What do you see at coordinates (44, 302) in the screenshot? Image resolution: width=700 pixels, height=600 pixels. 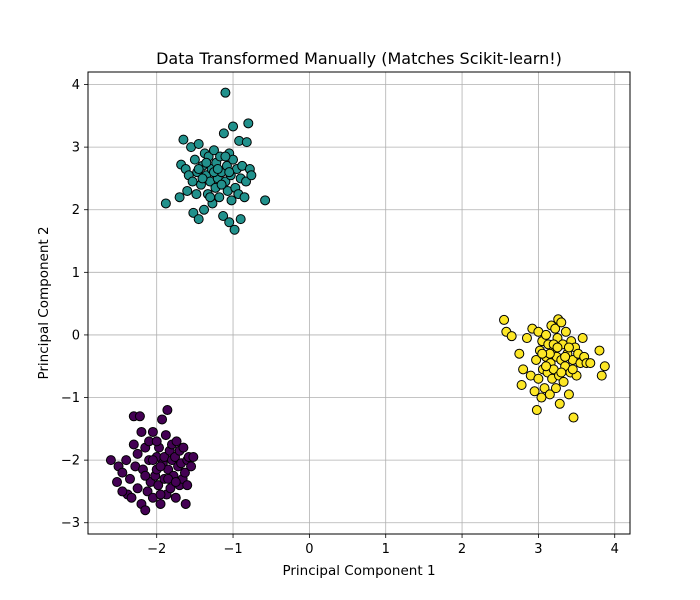 I see `y-axis-label: Principal Component 2` at bounding box center [44, 302].